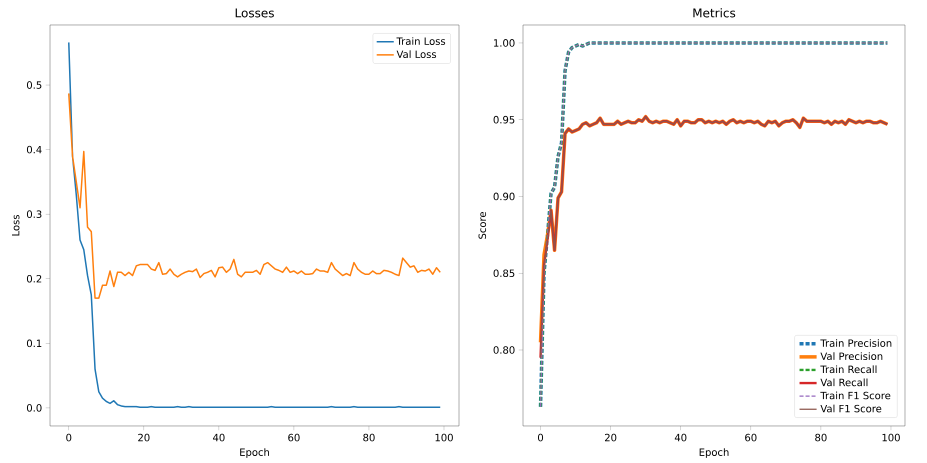 This screenshot has width=927, height=463. Describe the element at coordinates (34, 214) in the screenshot. I see `y-tick-label: 0.3` at that location.